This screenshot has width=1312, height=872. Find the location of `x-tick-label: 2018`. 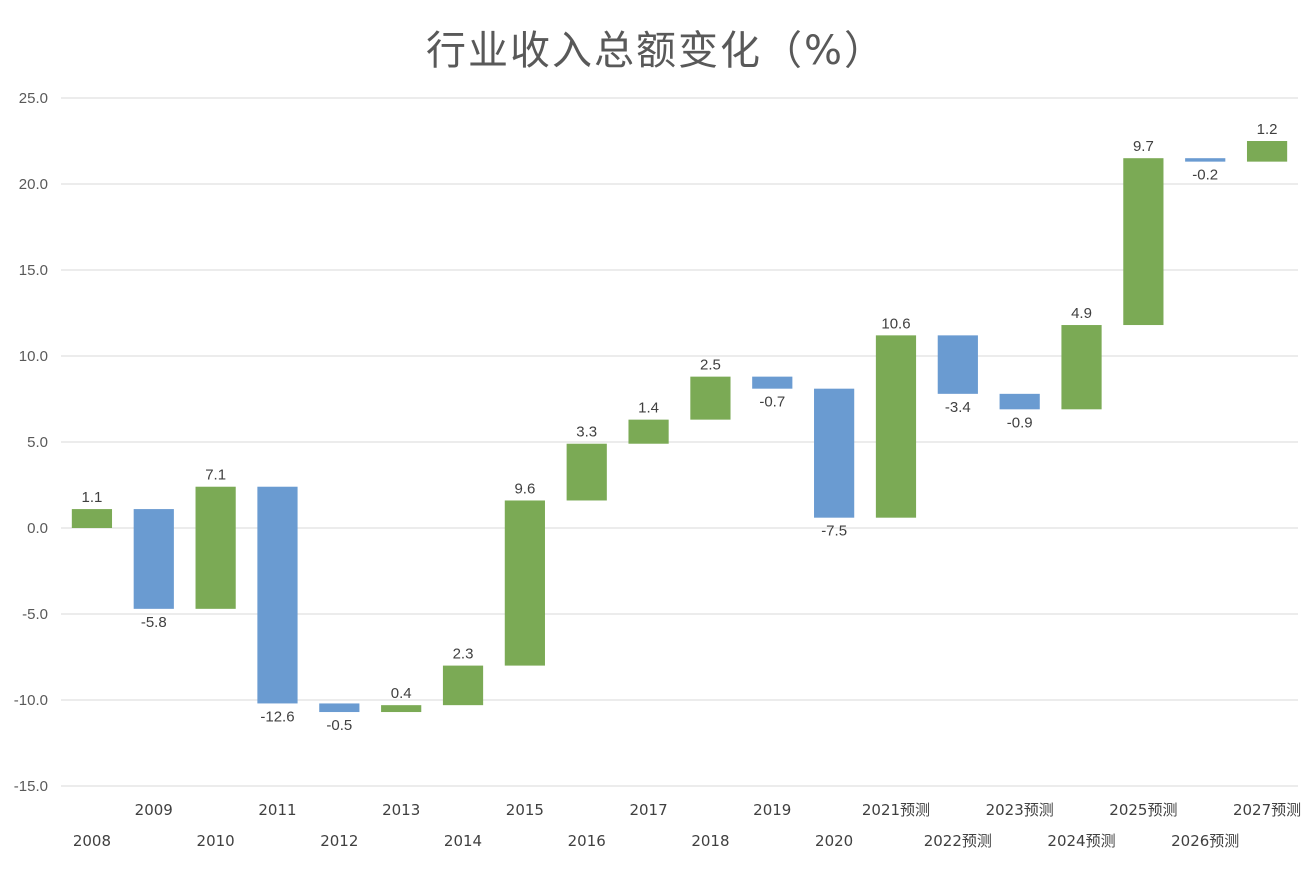

x-tick-label: 2018 is located at coordinates (710, 841).